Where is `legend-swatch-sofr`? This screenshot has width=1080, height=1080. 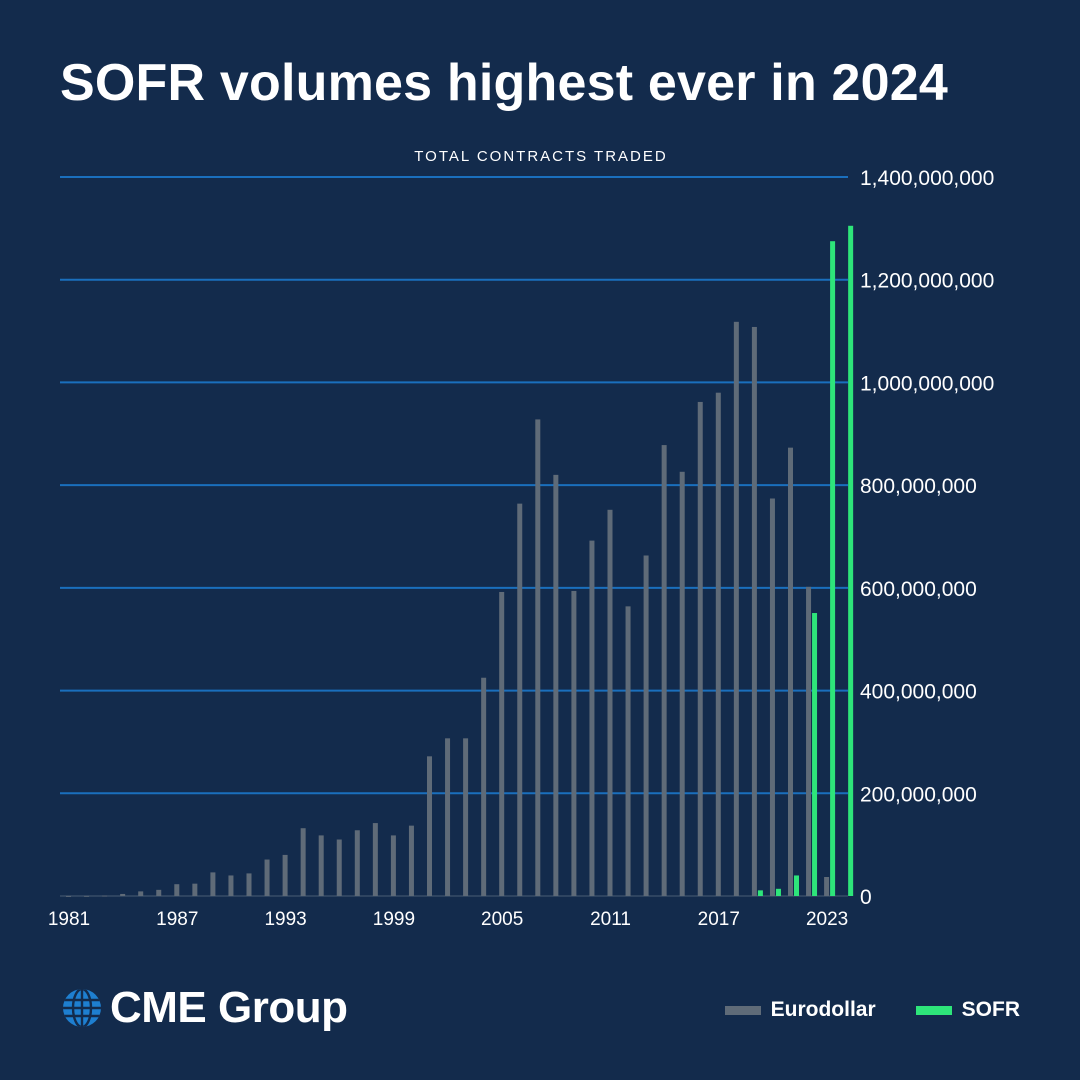
legend-swatch-sofr is located at coordinates (933, 1010).